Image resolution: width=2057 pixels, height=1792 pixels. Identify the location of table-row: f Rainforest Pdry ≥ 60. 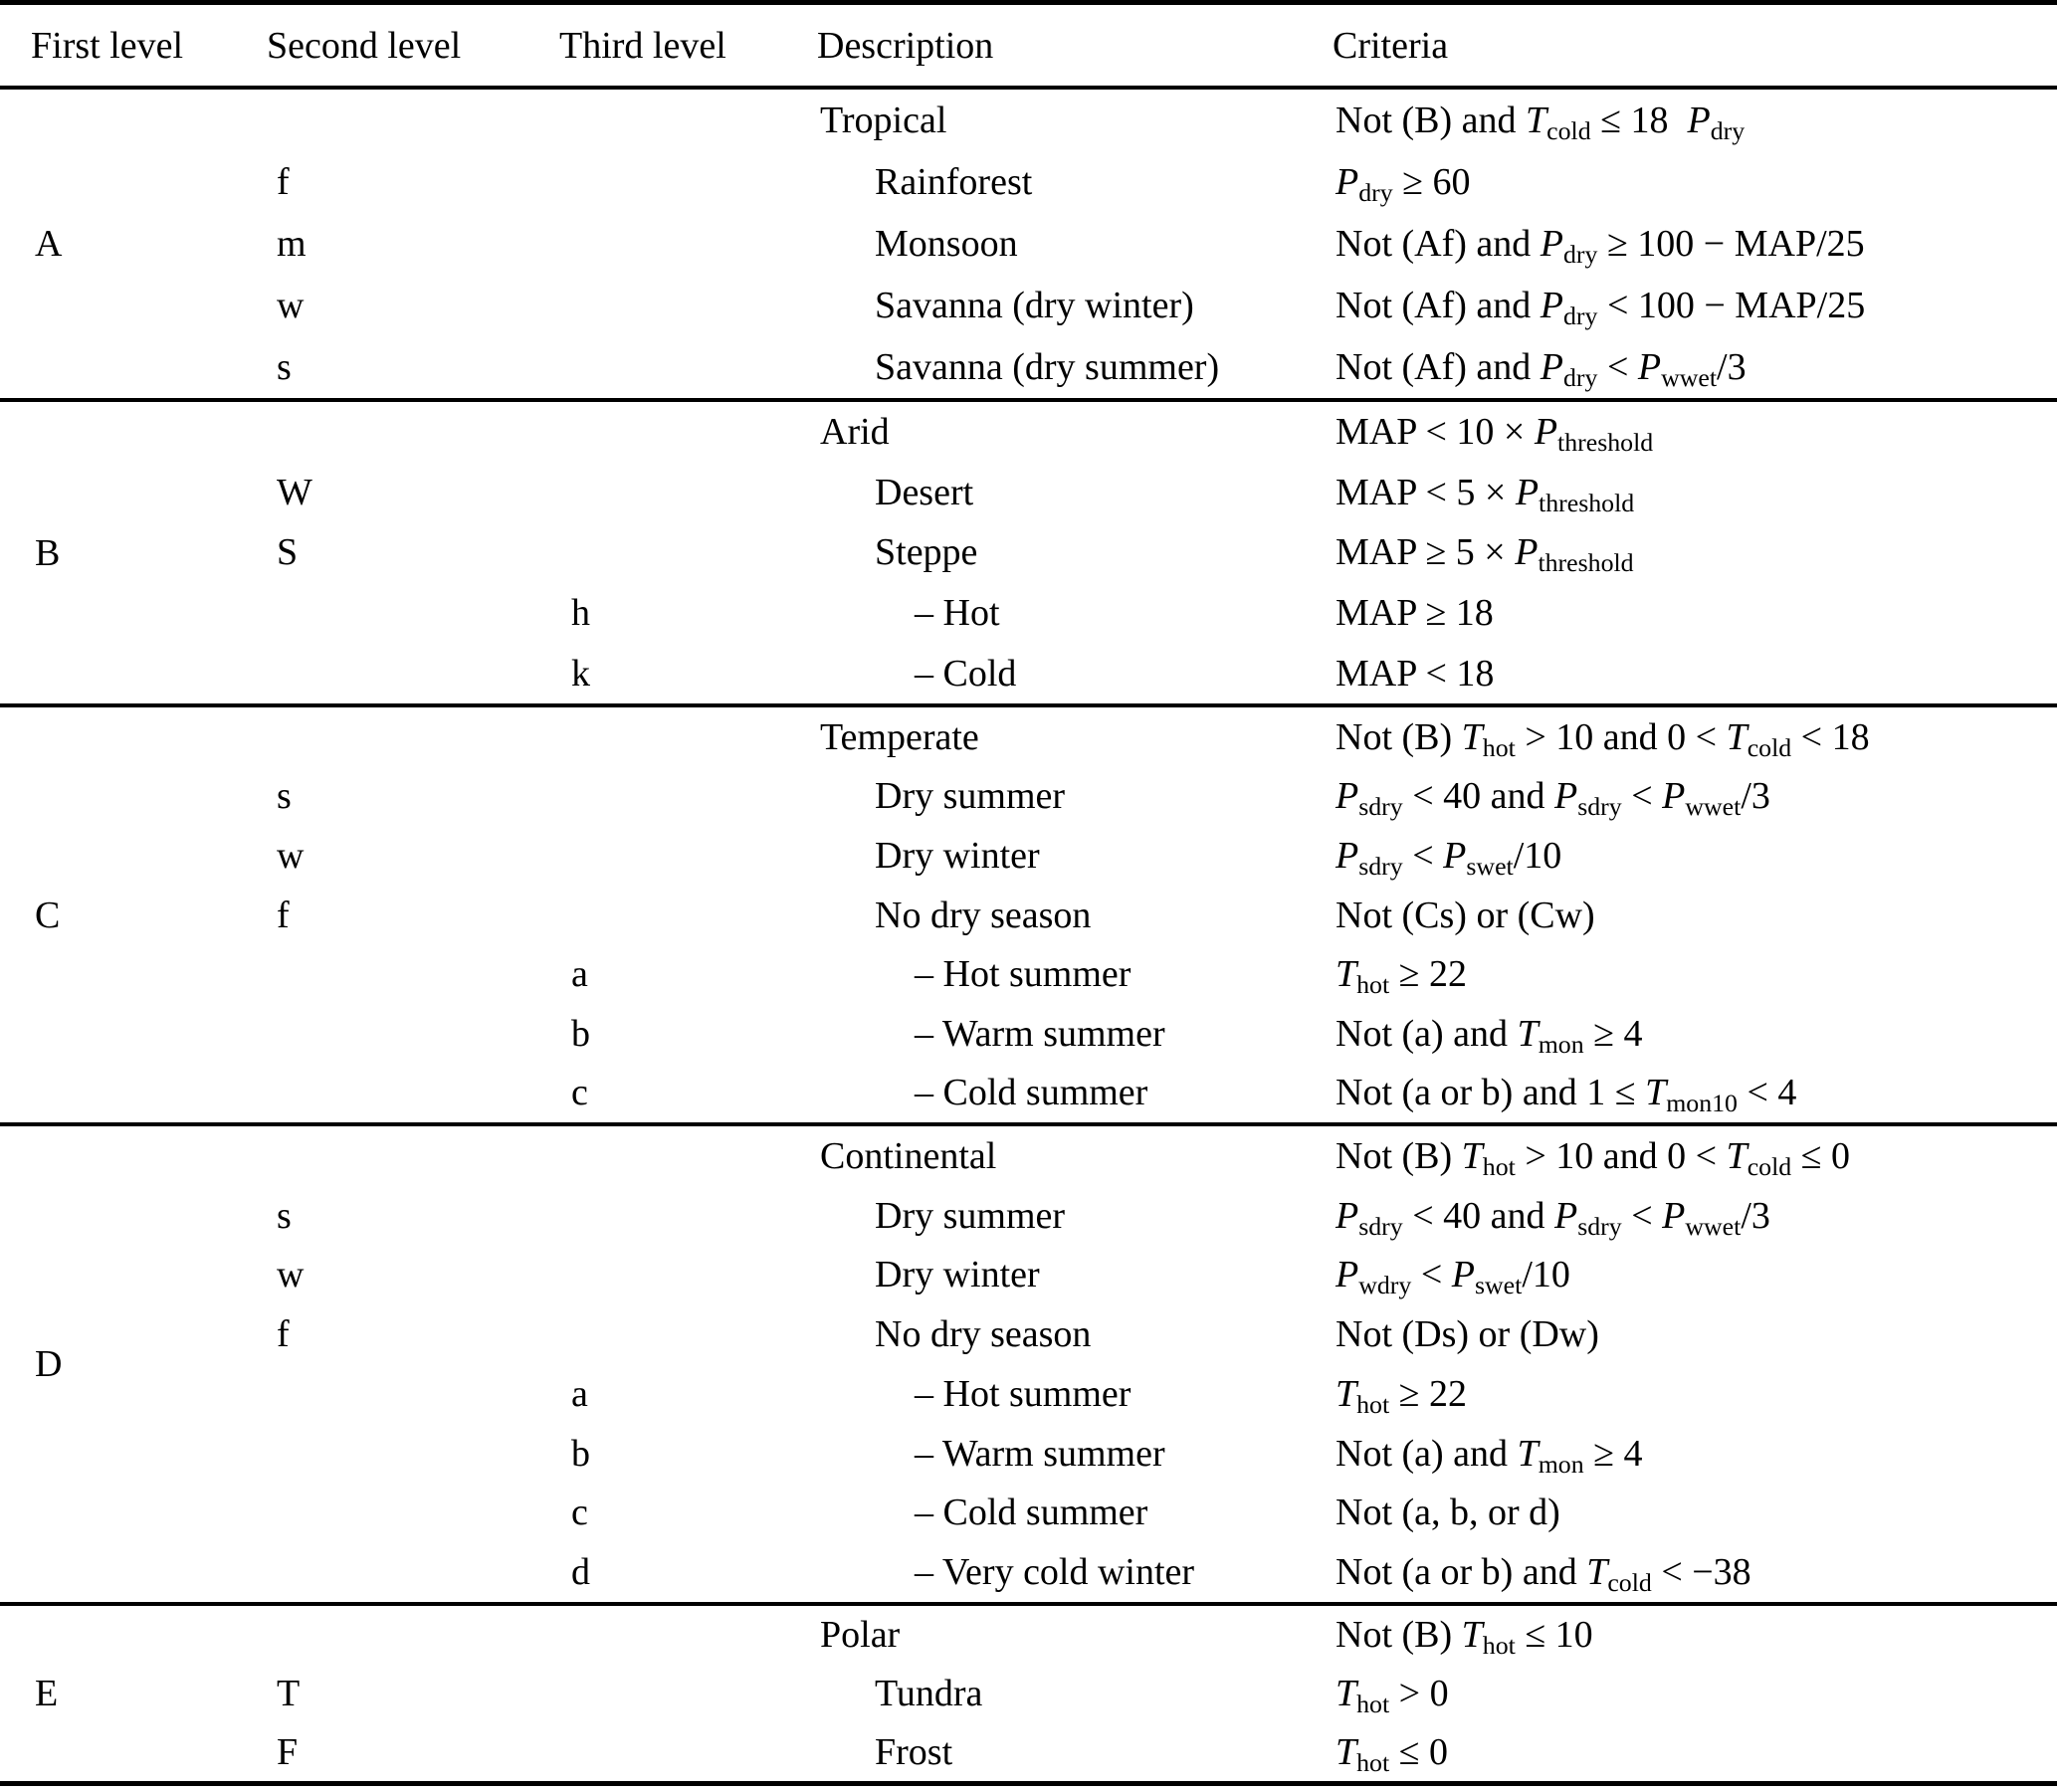
(1028, 182).